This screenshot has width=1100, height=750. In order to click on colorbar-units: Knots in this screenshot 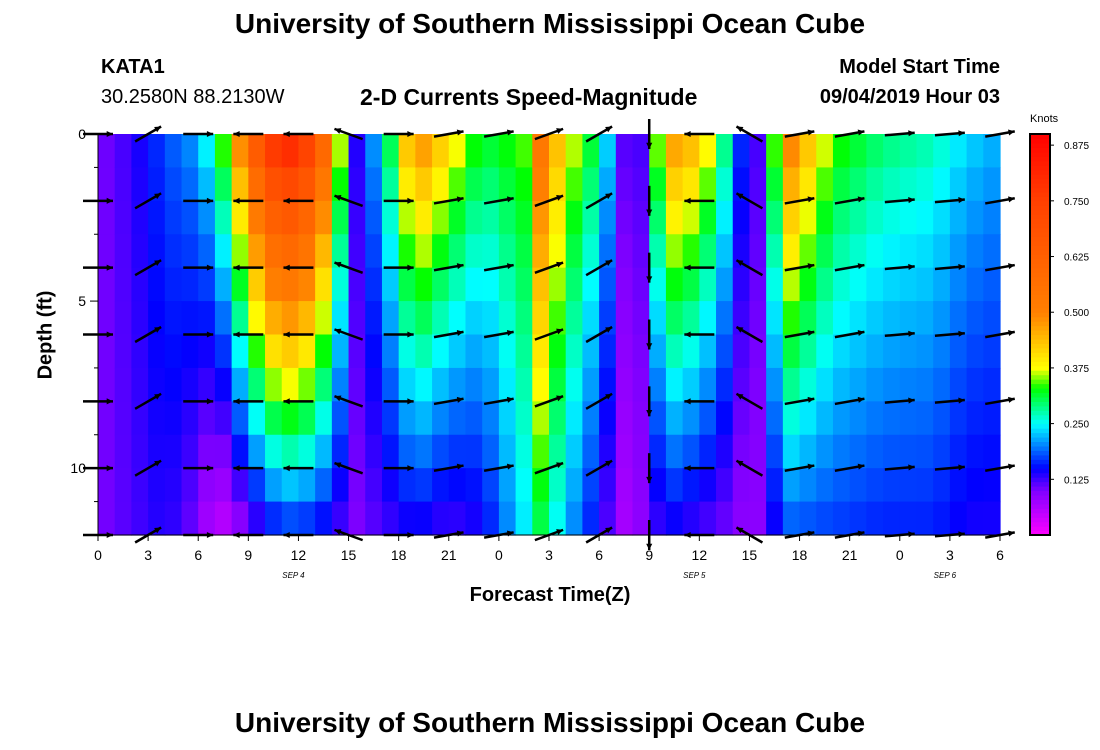, I will do `click(1044, 119)`.